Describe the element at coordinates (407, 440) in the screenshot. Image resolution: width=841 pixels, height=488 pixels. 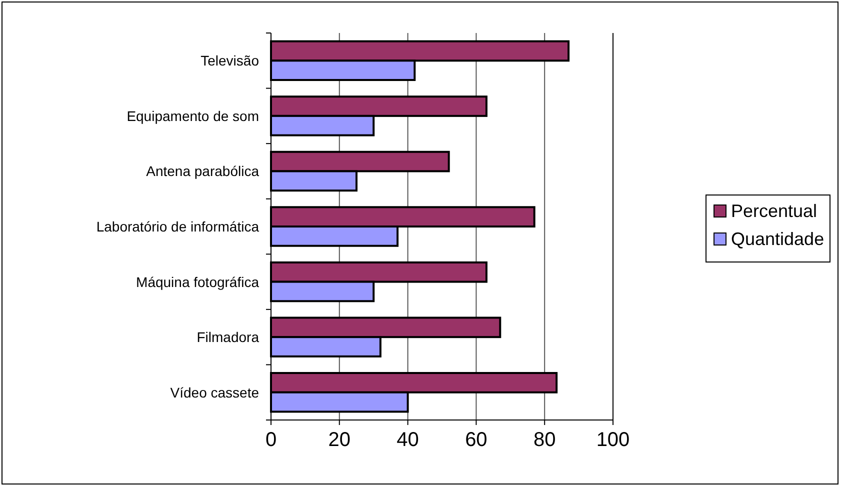
I see `x-tick-label: 40` at that location.